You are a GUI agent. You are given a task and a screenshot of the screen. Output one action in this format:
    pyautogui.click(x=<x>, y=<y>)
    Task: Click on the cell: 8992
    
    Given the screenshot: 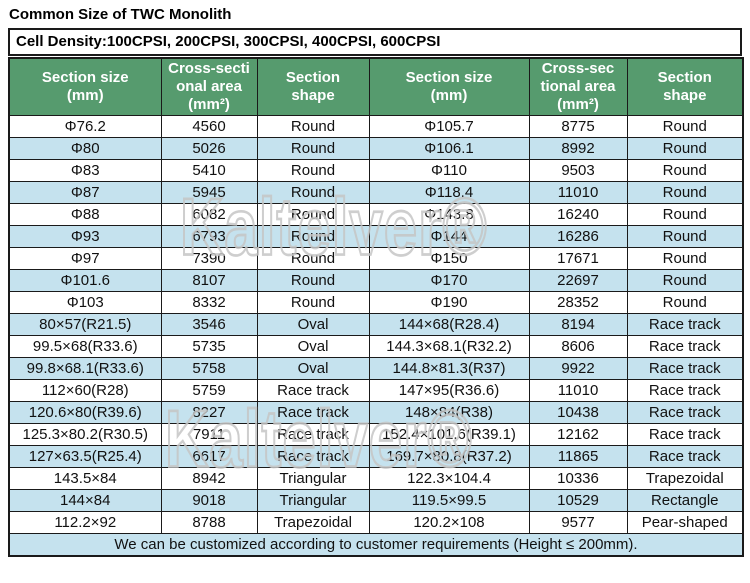 What is the action you would take?
    pyautogui.click(x=578, y=148)
    